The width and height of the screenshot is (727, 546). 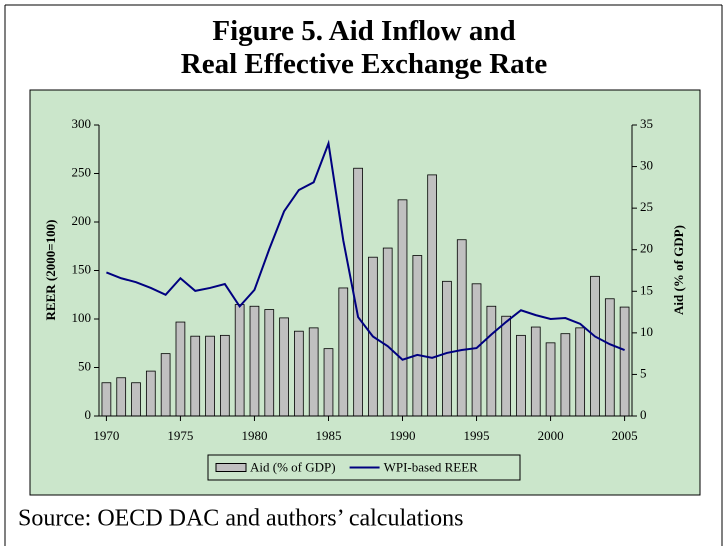 What do you see at coordinates (643, 372) in the screenshot?
I see `y2-tick-label: 5` at bounding box center [643, 372].